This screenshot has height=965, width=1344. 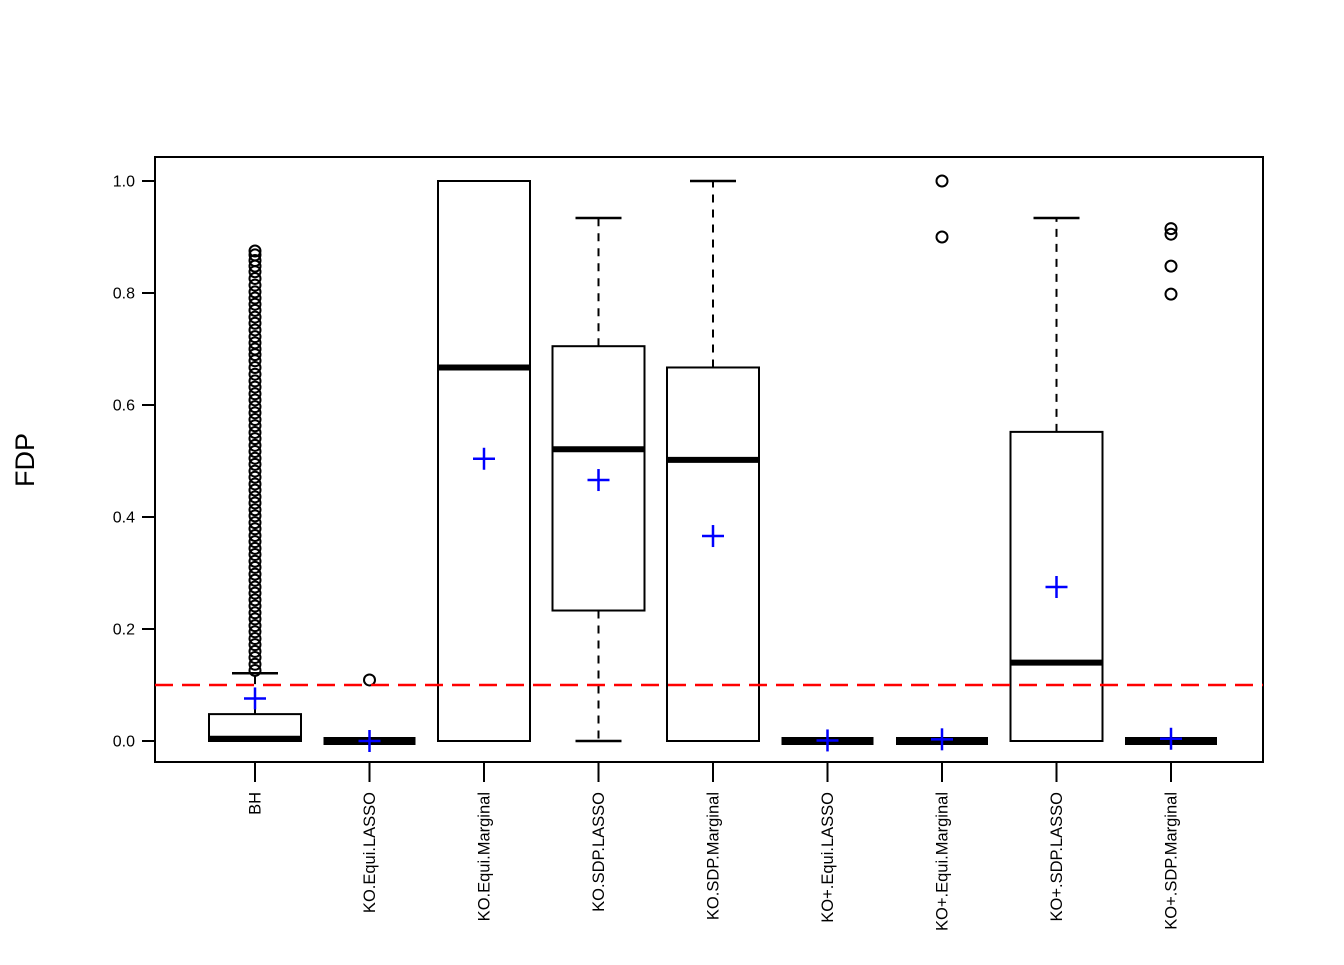 I want to click on y-axis-tick-label: 0.2, so click(x=124, y=630).